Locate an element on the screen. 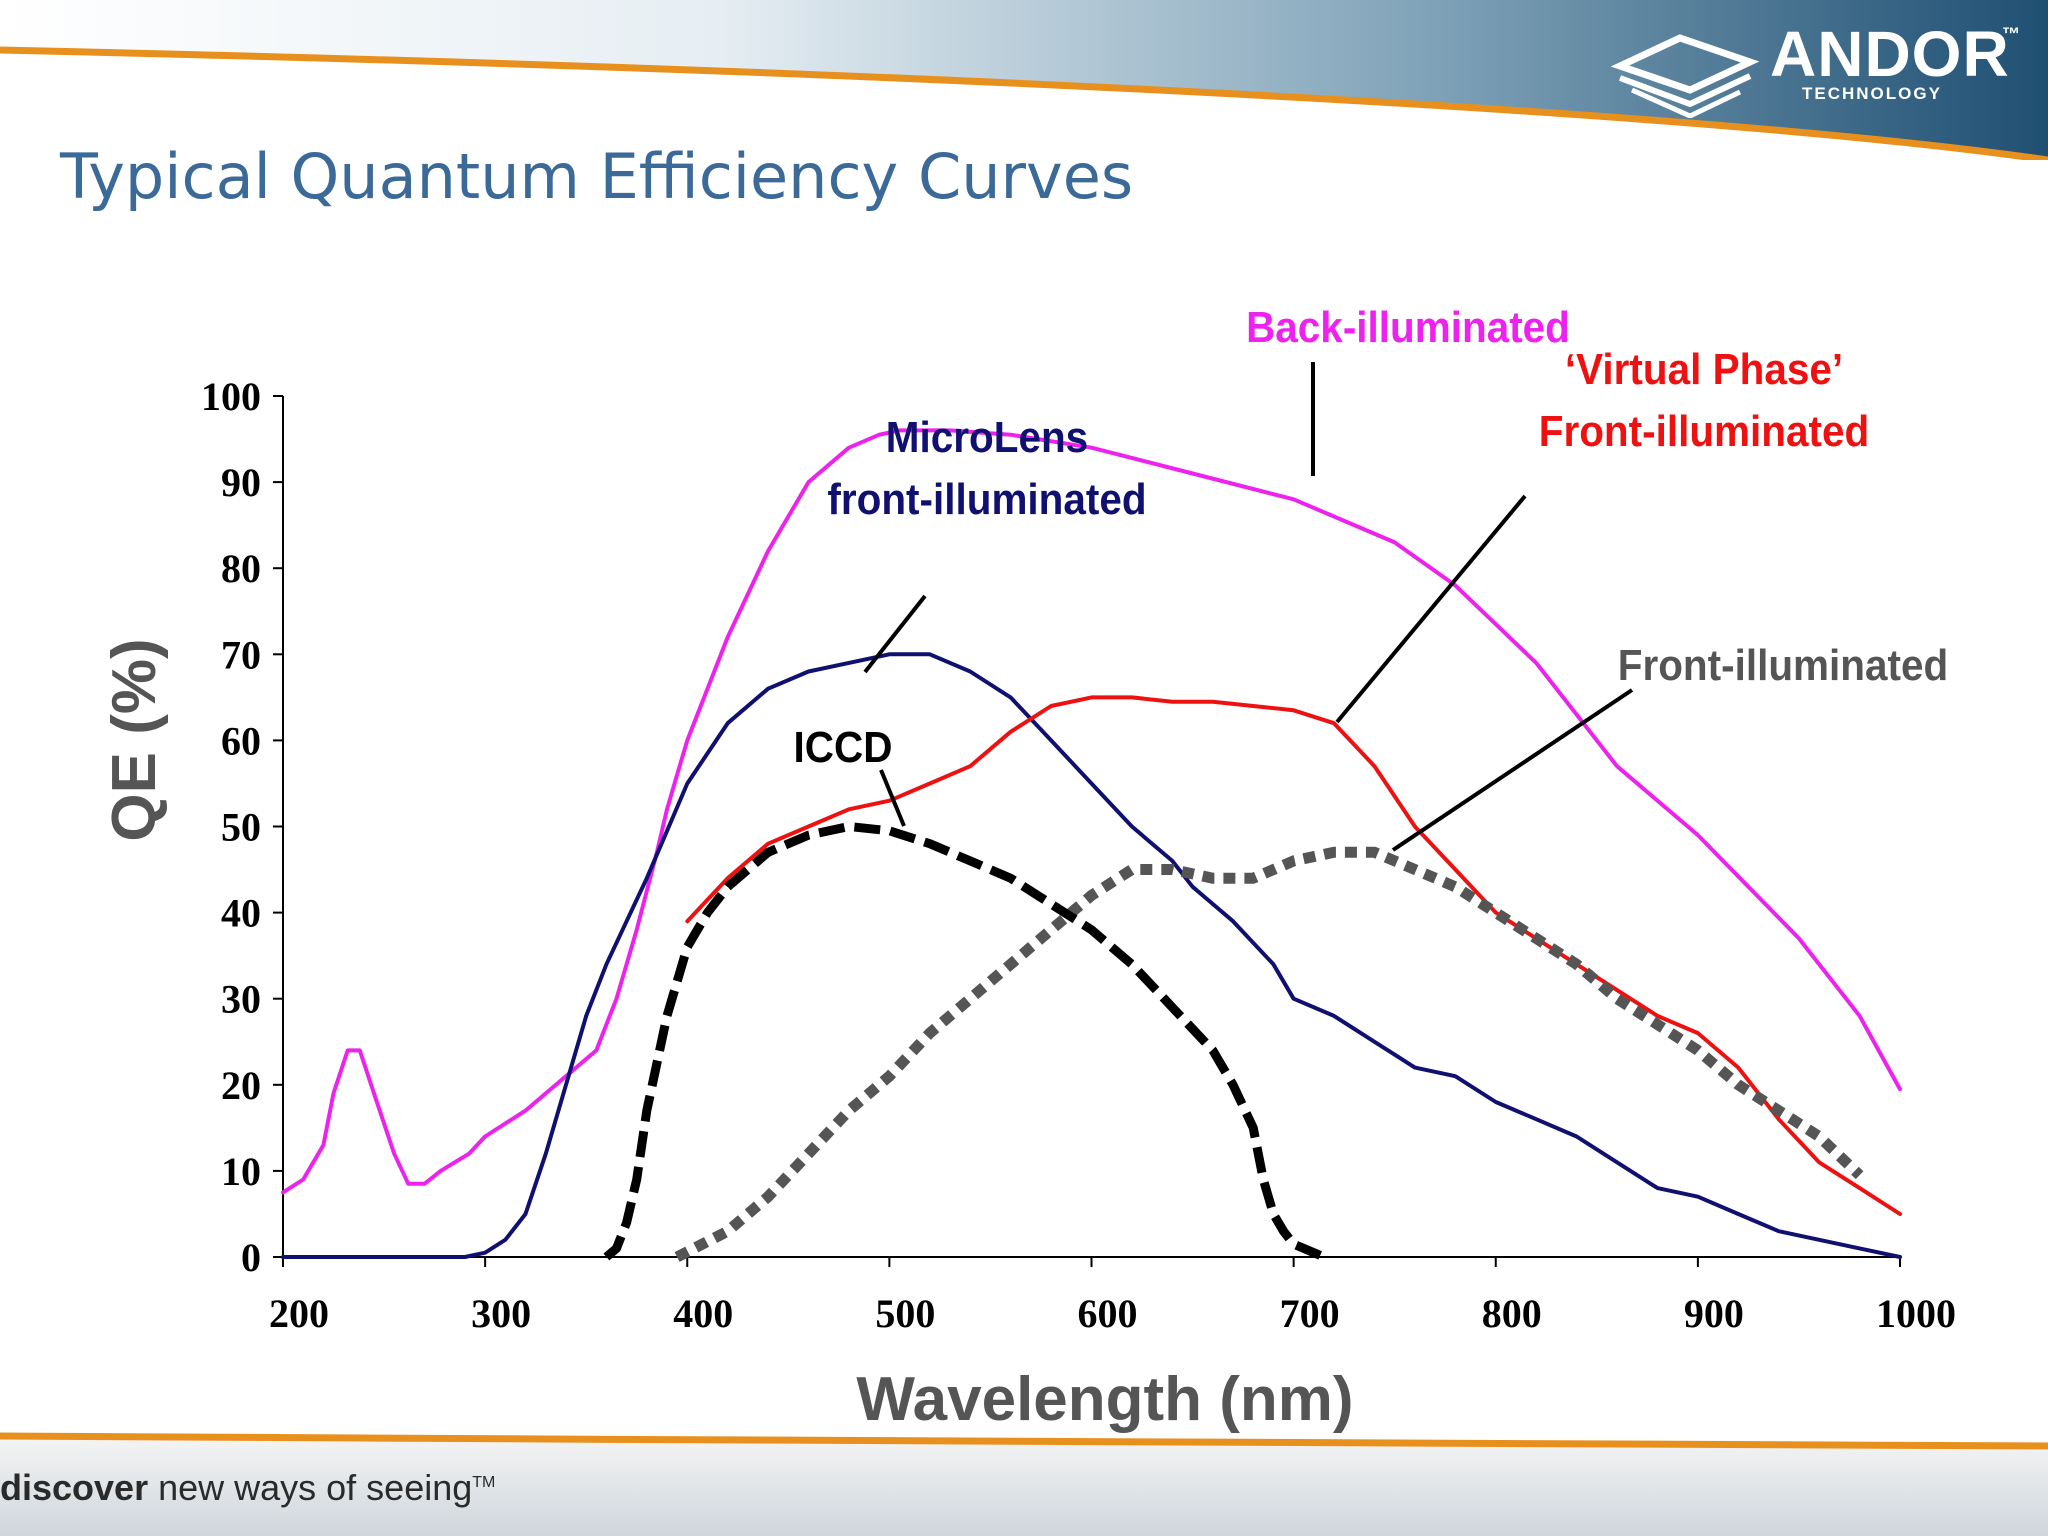 The height and width of the screenshot is (1536, 2048). footer-orange-stripe is located at coordinates (1024, 1441).